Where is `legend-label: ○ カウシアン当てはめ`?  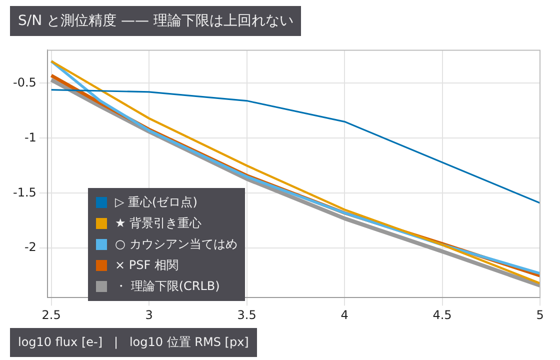
legend-label: ○ カウシアン当てはめ is located at coordinates (176, 244).